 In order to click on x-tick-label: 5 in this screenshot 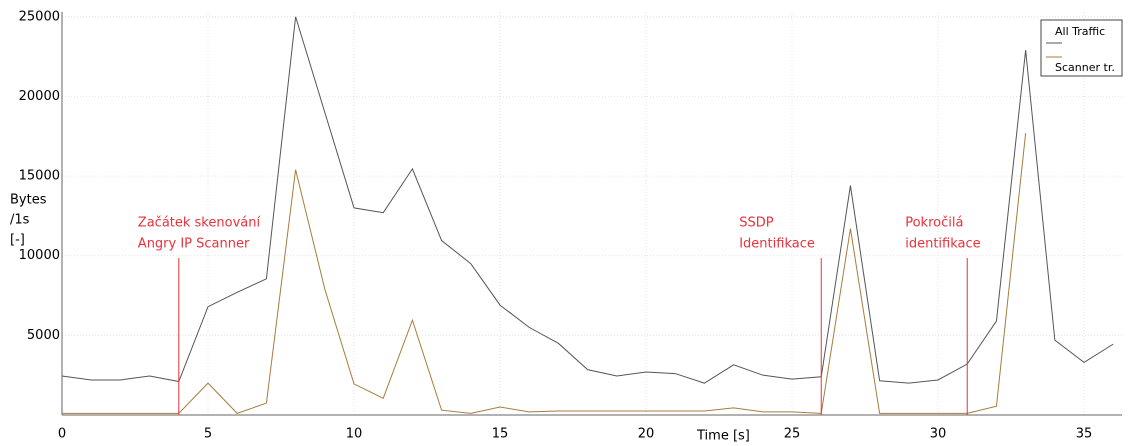, I will do `click(208, 434)`.